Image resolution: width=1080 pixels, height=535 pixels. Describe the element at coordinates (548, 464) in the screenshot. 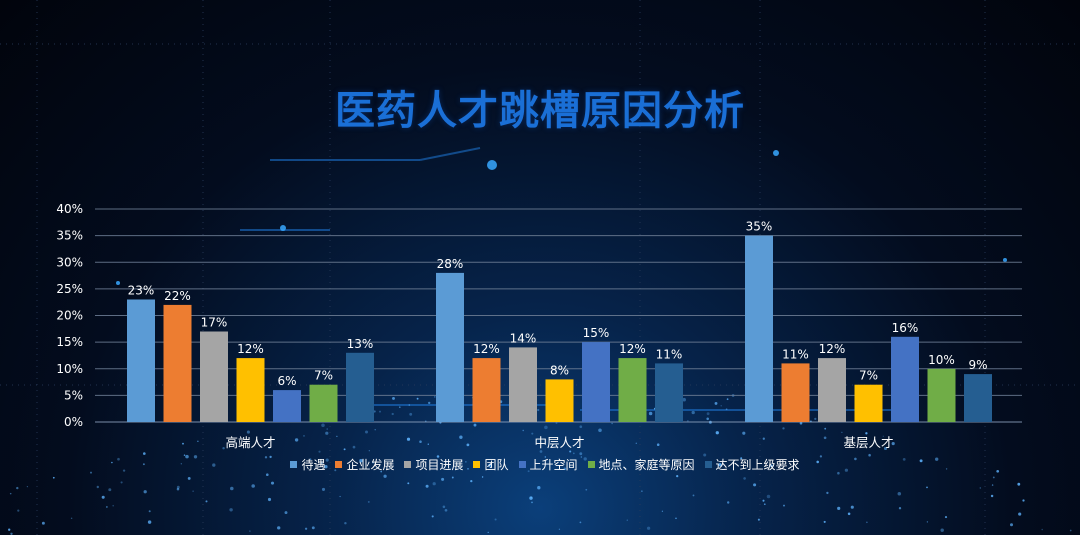

I see `legend-item: 上升空间` at that location.